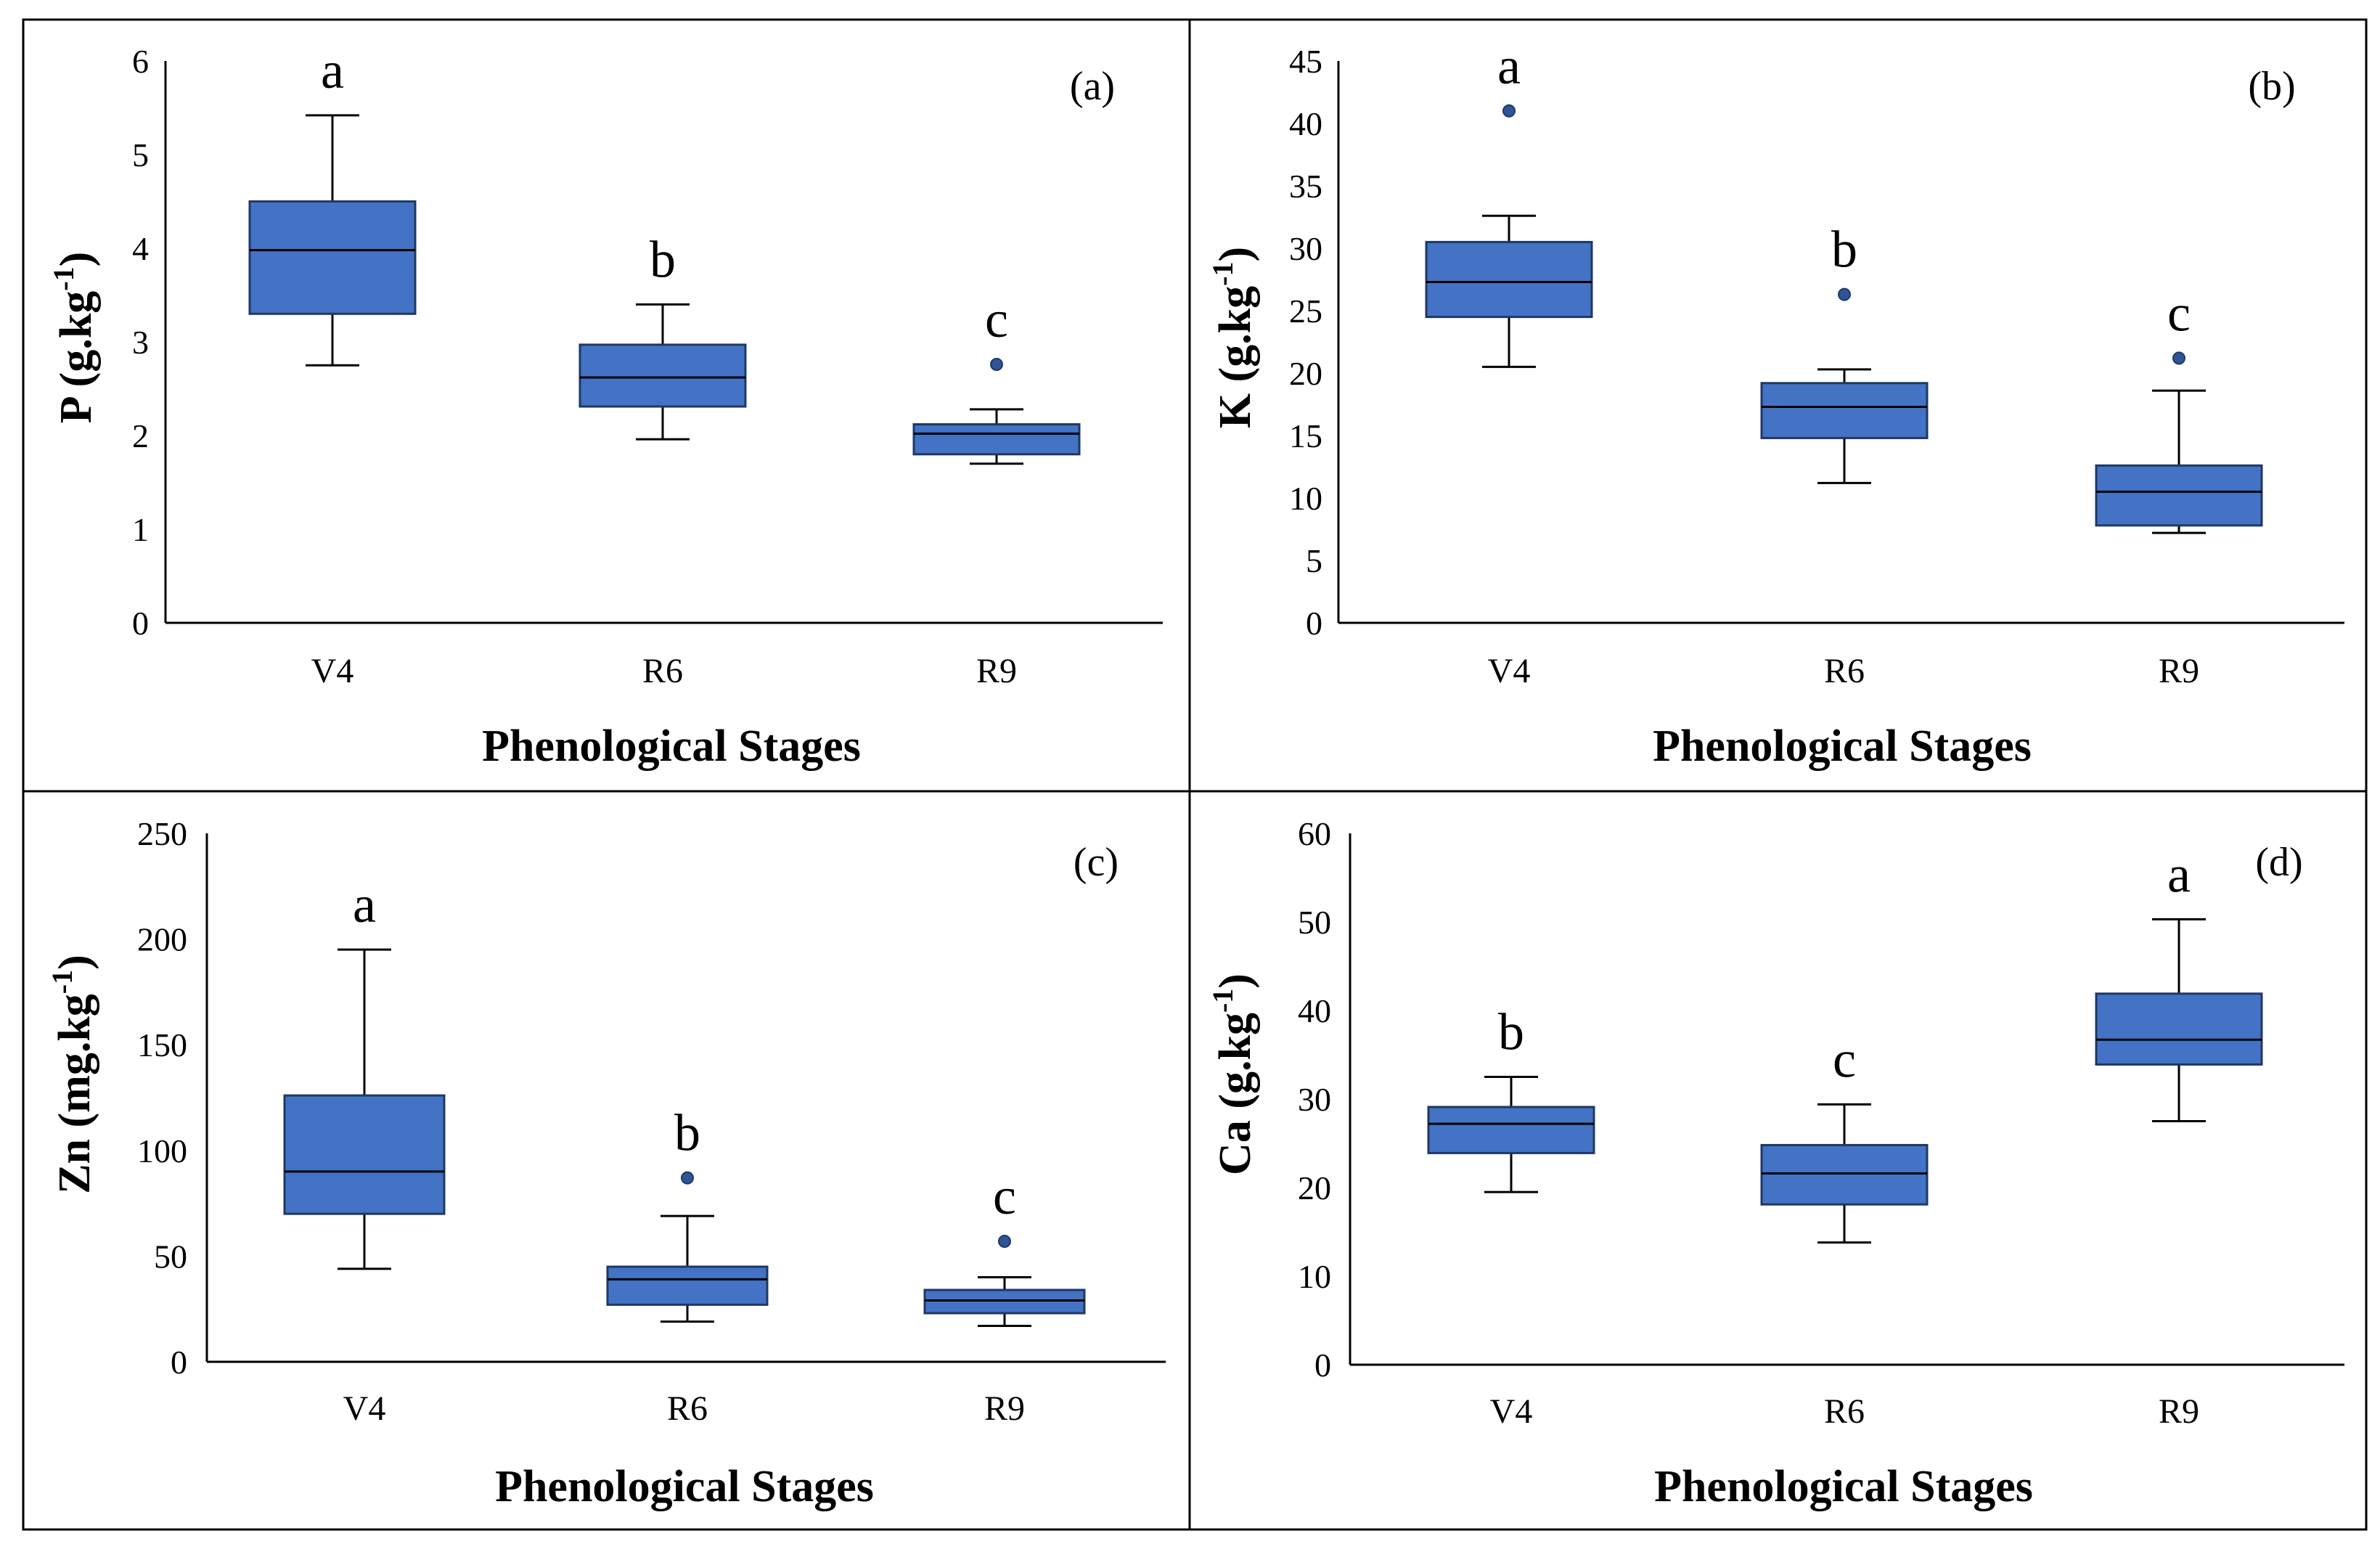 This screenshot has height=1552, width=2380. Describe the element at coordinates (2271, 86) in the screenshot. I see `panel-b-label: (b)` at that location.